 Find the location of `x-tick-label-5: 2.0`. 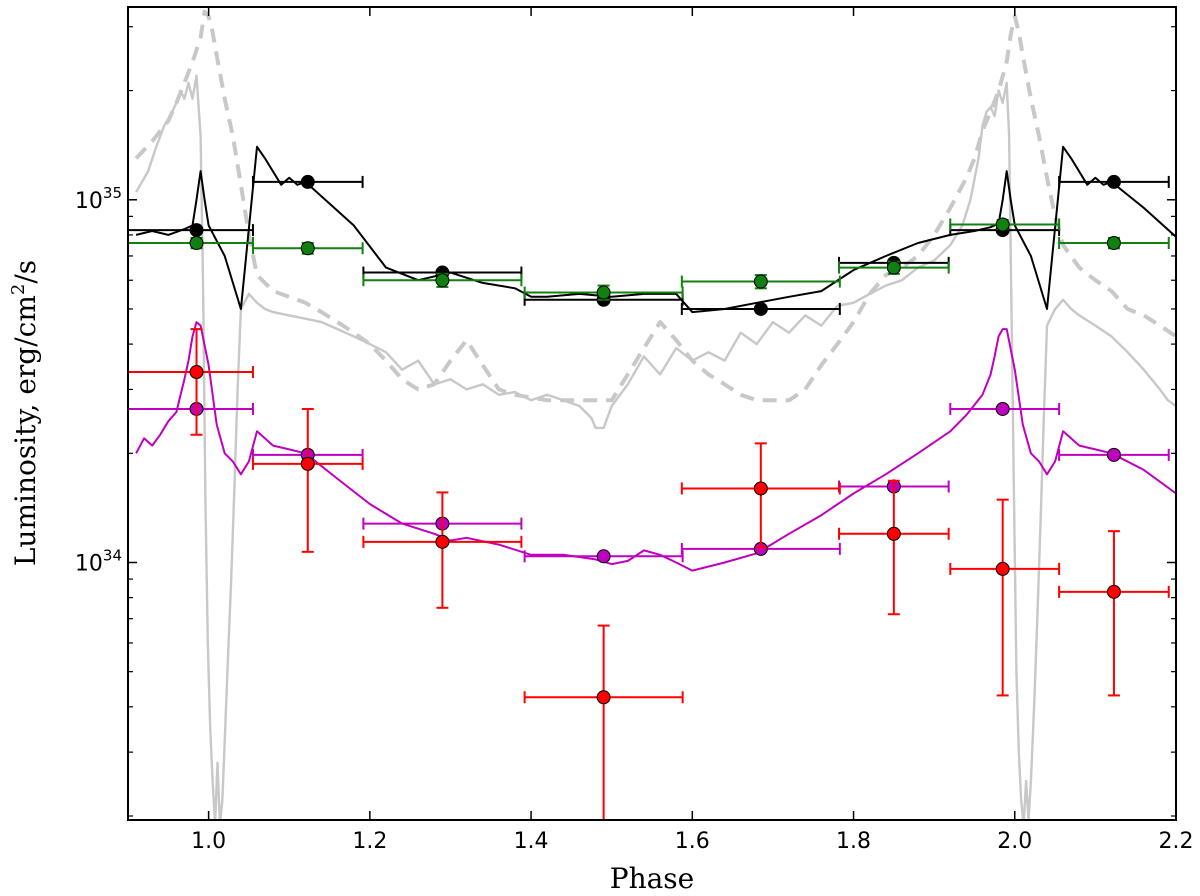

x-tick-label-5: 2.0 is located at coordinates (1014, 841).